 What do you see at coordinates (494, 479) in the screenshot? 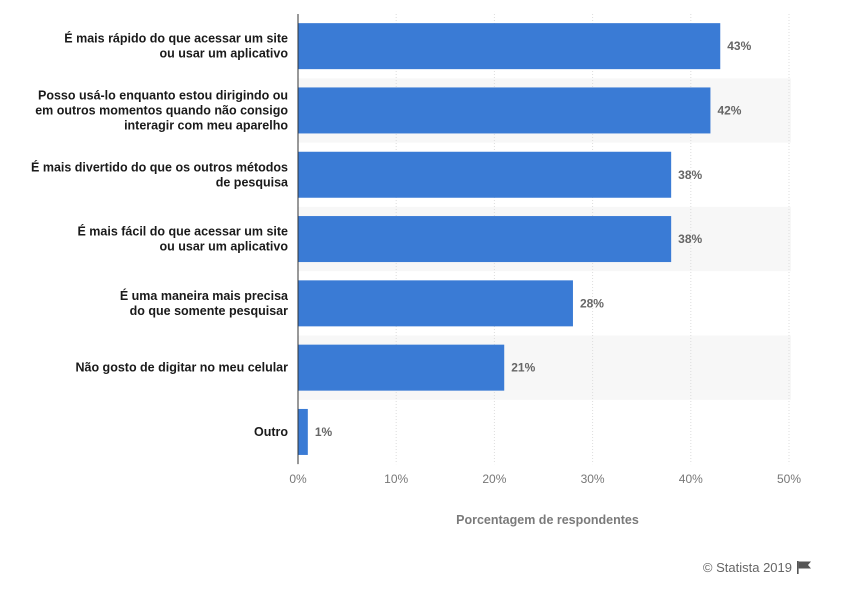
I see `x-tick-label: 20%` at bounding box center [494, 479].